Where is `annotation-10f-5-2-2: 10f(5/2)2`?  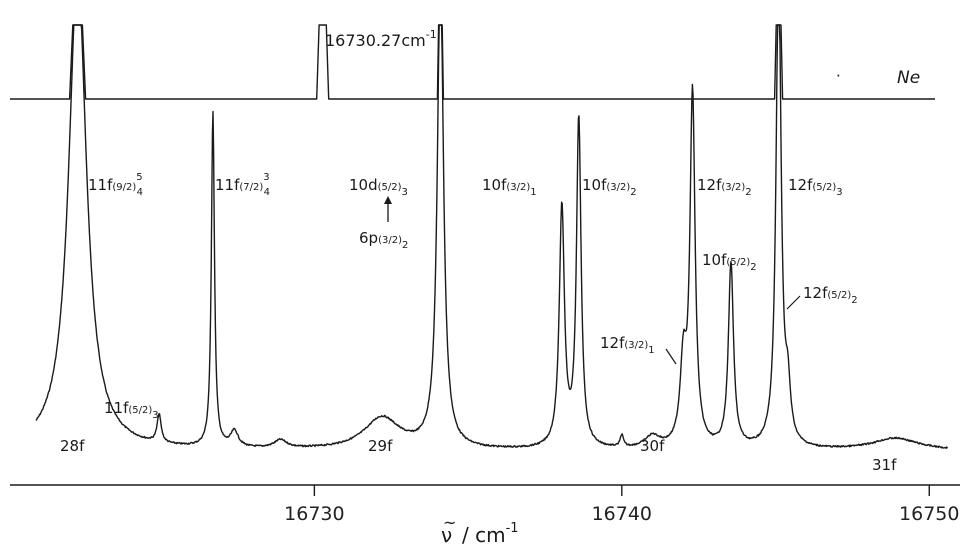 annotation-10f-5-2-2: 10f(5/2)2 is located at coordinates (729, 262).